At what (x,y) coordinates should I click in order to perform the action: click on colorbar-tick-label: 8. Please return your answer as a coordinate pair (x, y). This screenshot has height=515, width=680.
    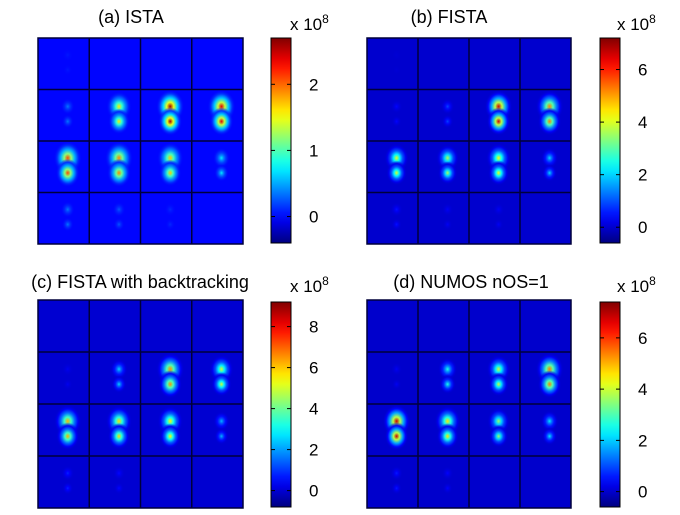
    Looking at the image, I should click on (313, 327).